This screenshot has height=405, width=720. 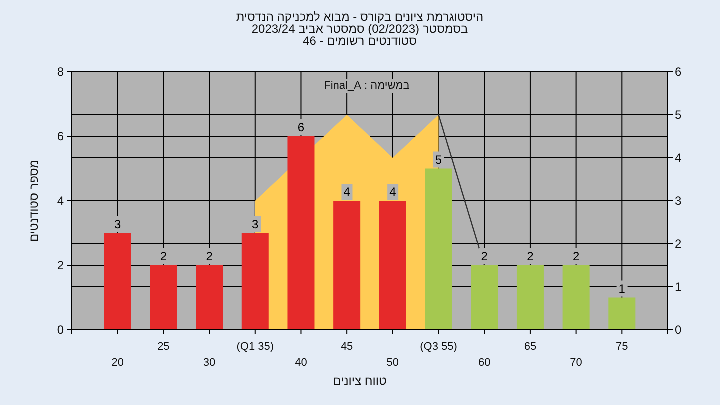 I want to click on y-tick-label: 4, so click(x=60, y=201).